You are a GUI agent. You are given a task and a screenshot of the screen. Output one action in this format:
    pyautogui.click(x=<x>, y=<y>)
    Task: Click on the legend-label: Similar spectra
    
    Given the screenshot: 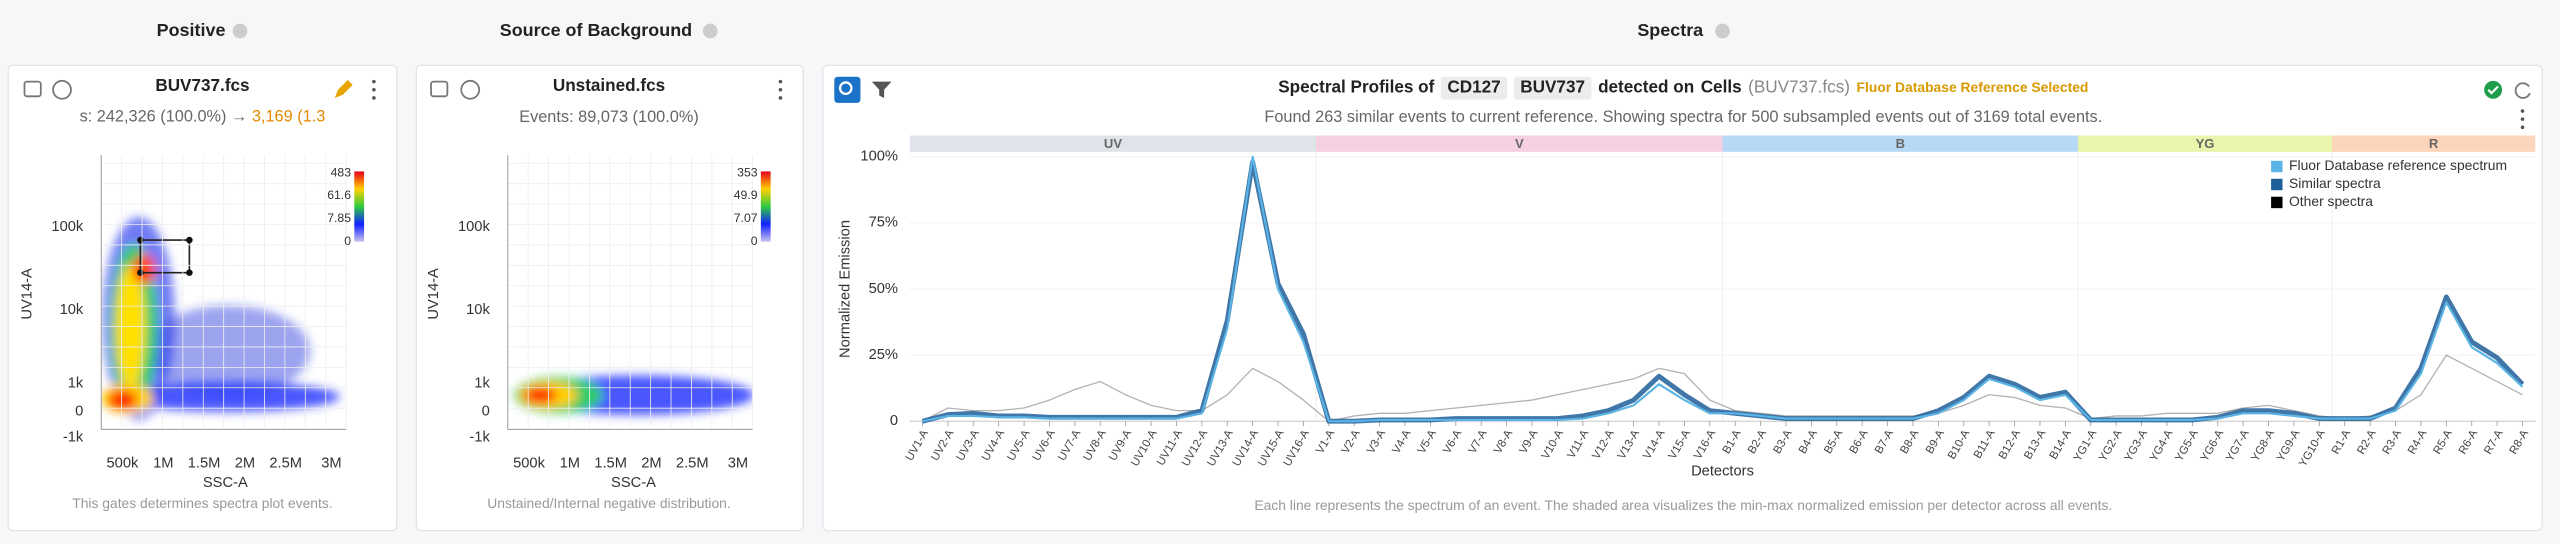 What is the action you would take?
    pyautogui.click(x=2335, y=183)
    